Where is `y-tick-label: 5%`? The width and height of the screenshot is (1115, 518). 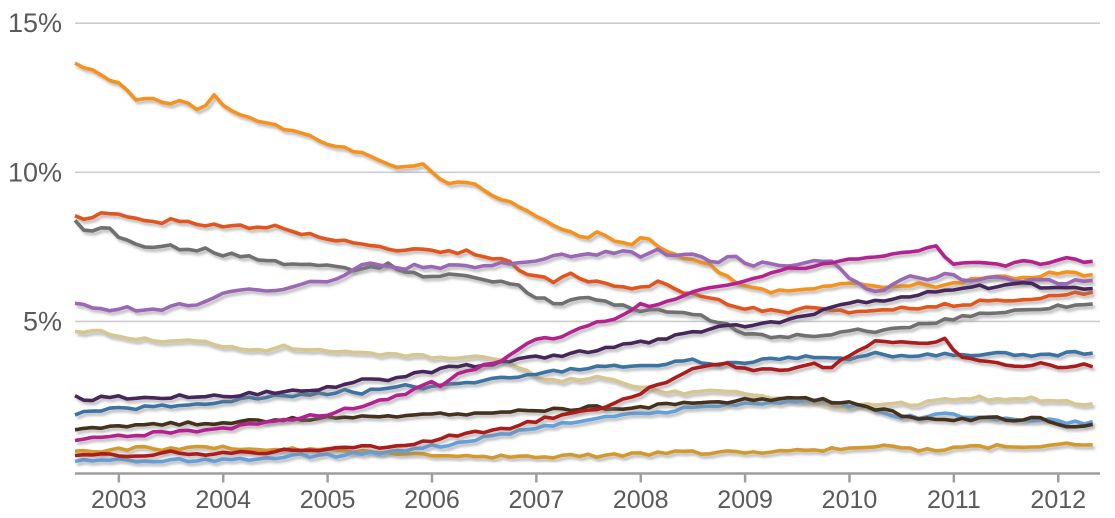 y-tick-label: 5% is located at coordinates (42, 321).